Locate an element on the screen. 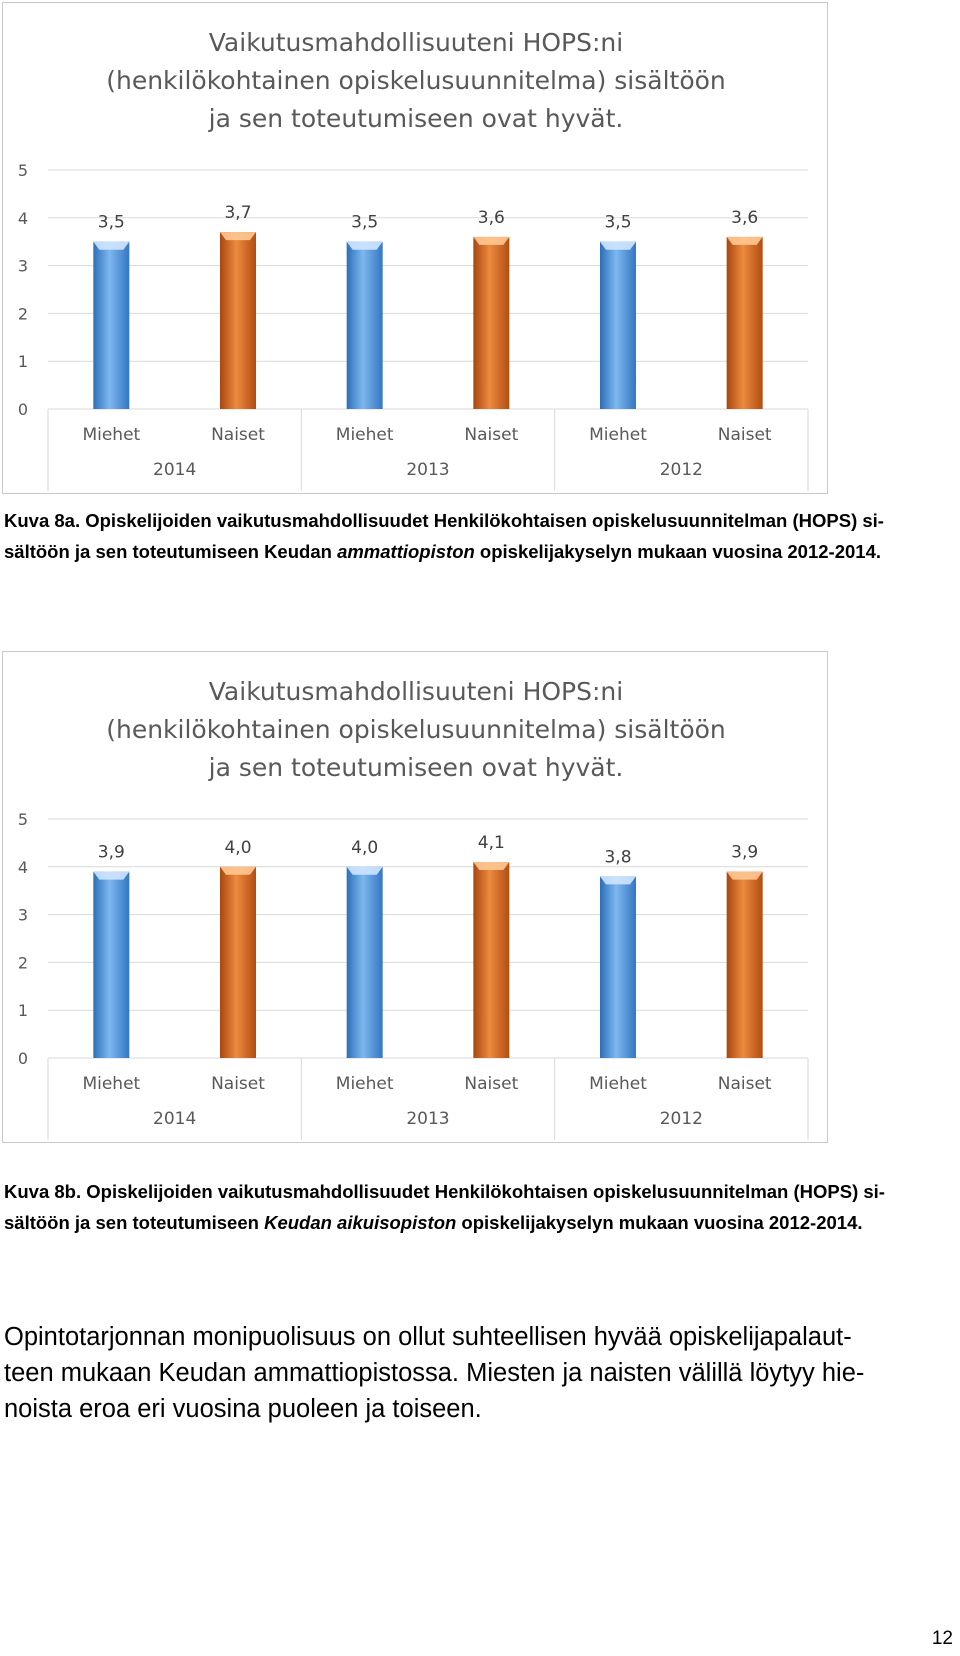  a-y-tick: 1 is located at coordinates (23, 361).